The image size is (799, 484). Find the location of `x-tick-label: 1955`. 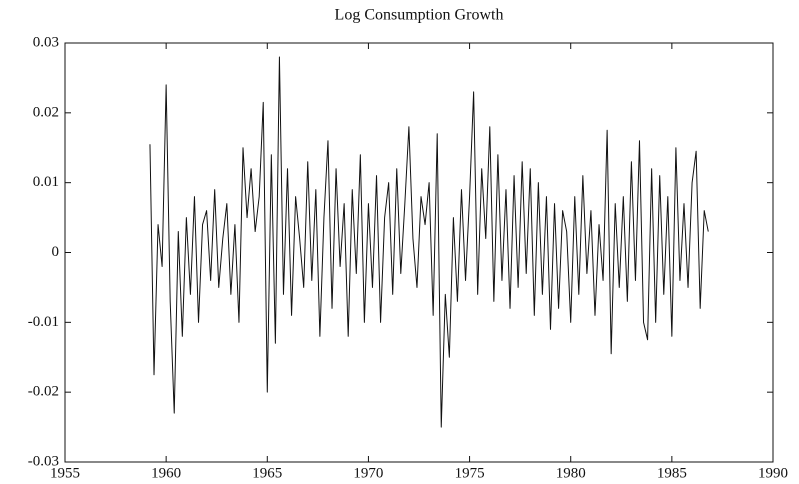

x-tick-label: 1955 is located at coordinates (65, 473).